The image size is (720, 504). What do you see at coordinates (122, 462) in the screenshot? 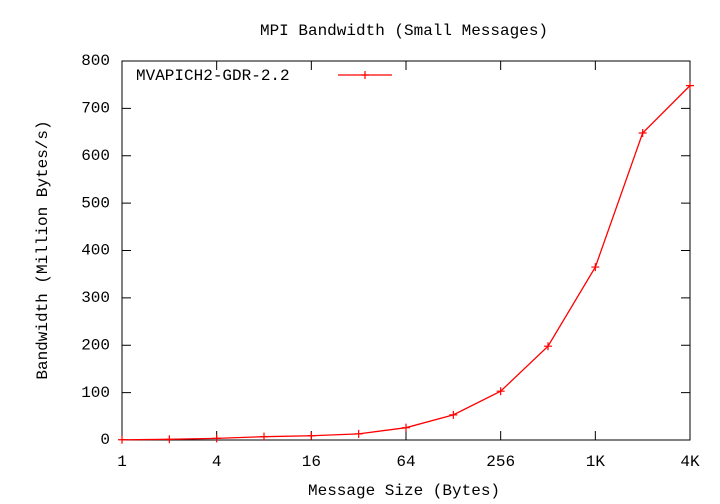
I see `x-tick-label: 1` at bounding box center [122, 462].